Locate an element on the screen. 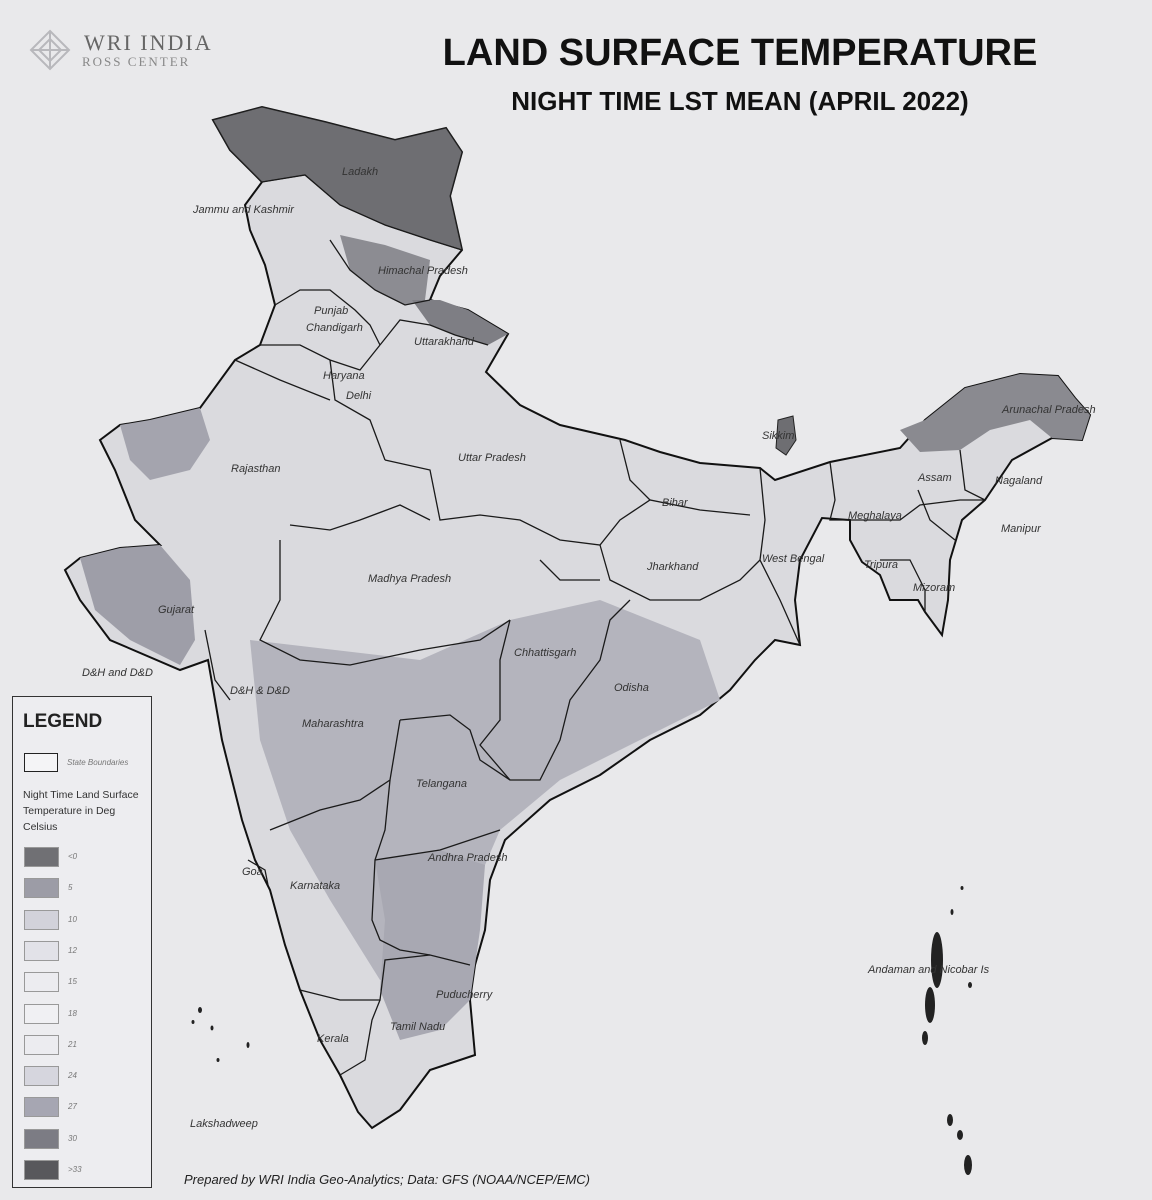 Image resolution: width=1152 pixels, height=1200 pixels. region-label: Uttarakhand is located at coordinates (444, 342).